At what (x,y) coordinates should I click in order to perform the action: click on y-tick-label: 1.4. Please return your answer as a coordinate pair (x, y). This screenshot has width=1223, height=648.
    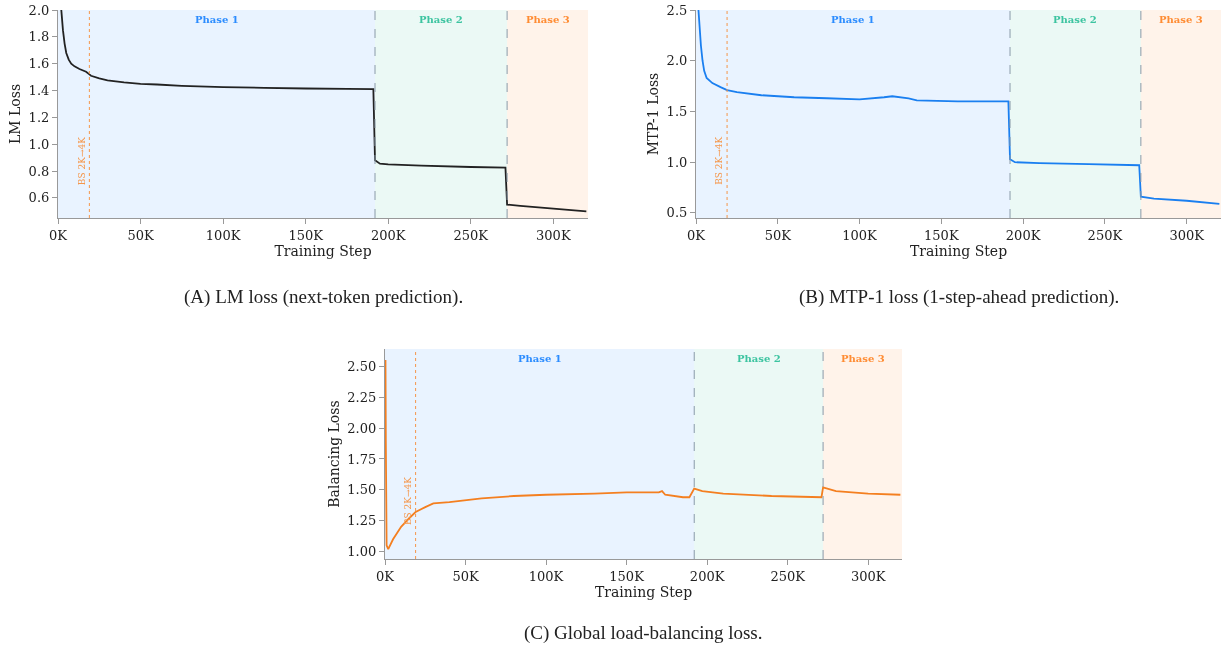
    Looking at the image, I should click on (39, 91).